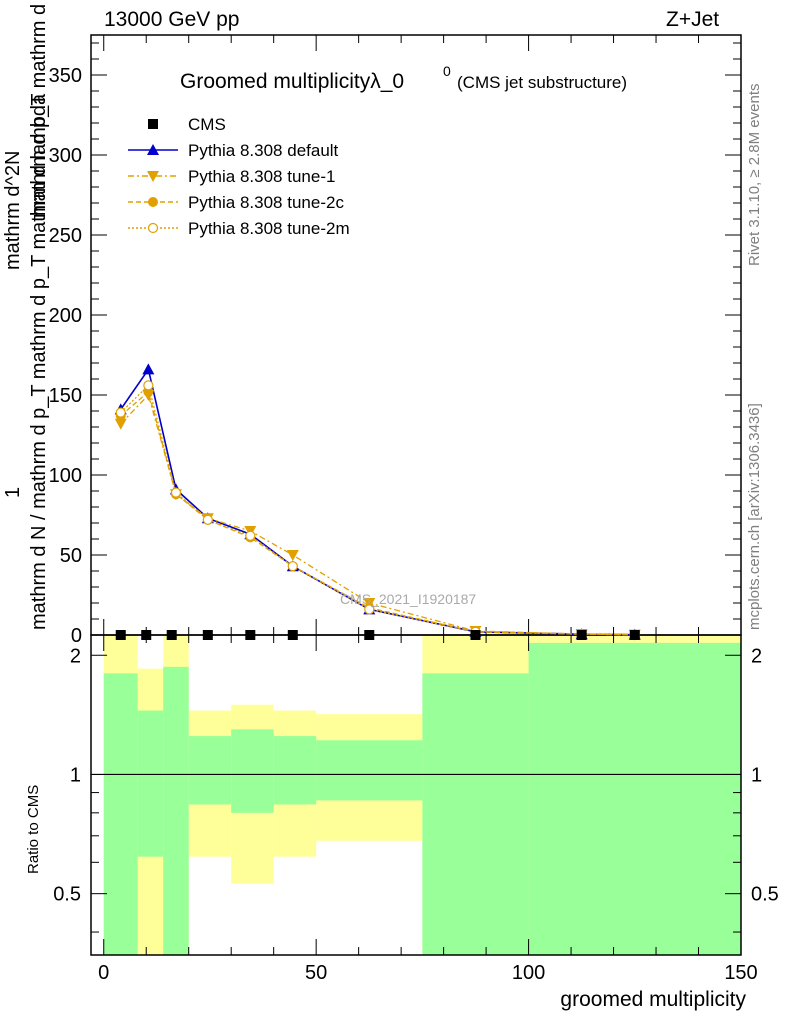 The height and width of the screenshot is (1024, 786). What do you see at coordinates (528, 973) in the screenshot?
I see `x-tick-label: 100` at bounding box center [528, 973].